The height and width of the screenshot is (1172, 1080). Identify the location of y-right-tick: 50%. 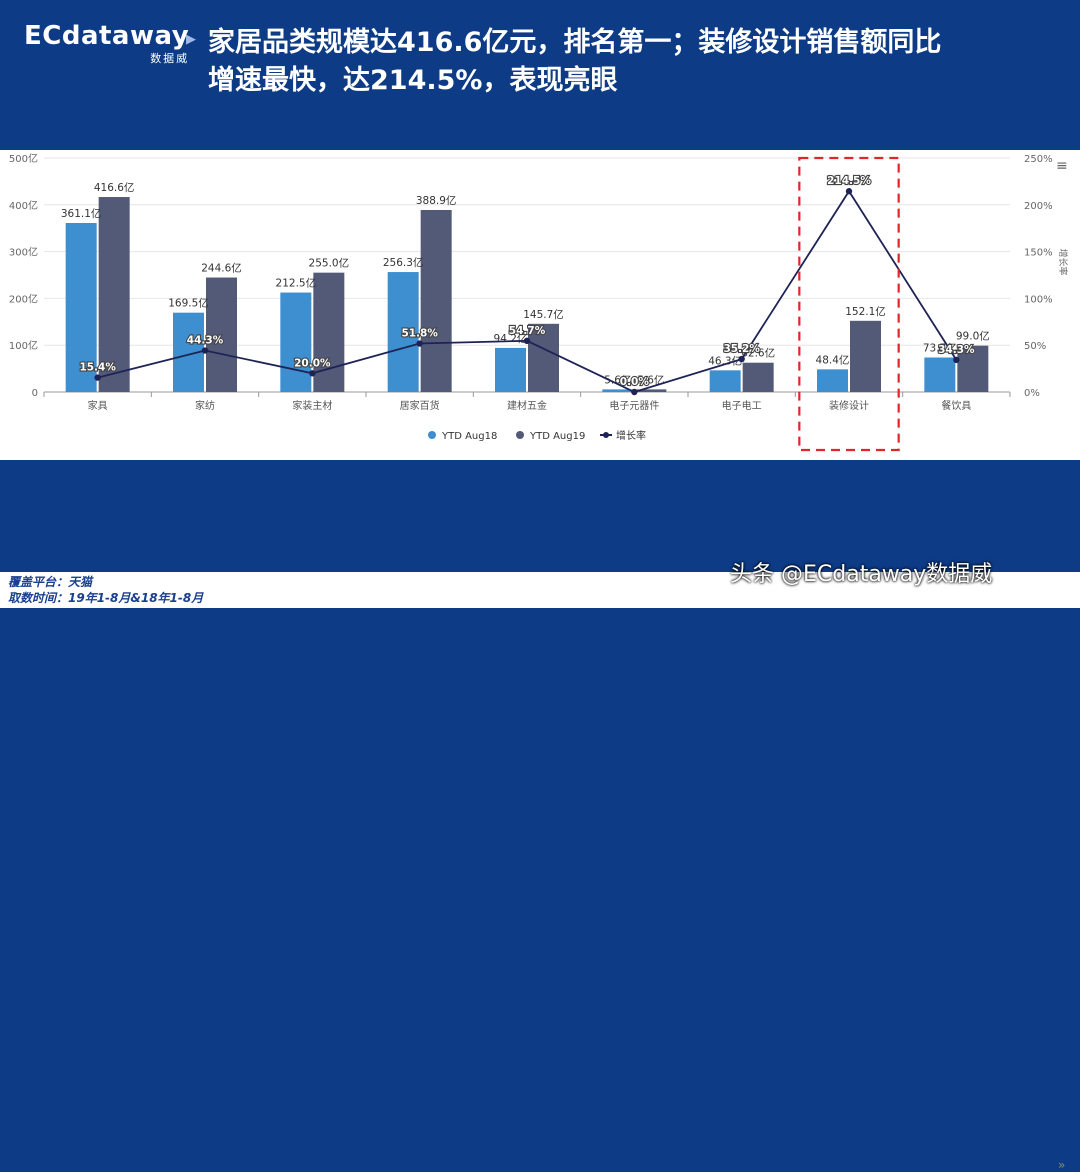
(1035, 346).